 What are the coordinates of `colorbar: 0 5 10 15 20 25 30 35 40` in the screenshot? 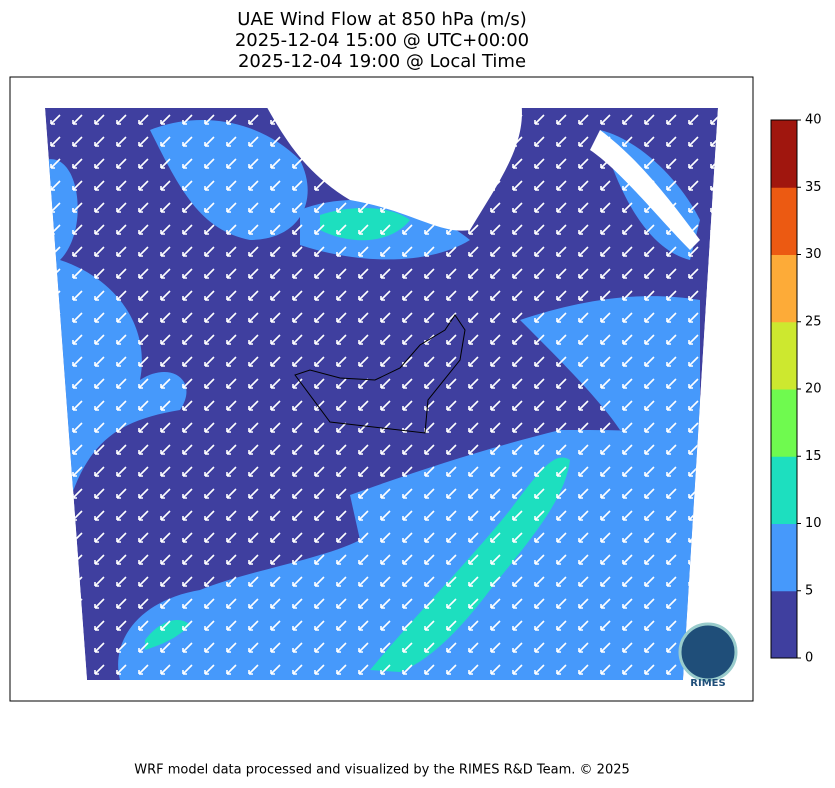 It's located at (796, 389).